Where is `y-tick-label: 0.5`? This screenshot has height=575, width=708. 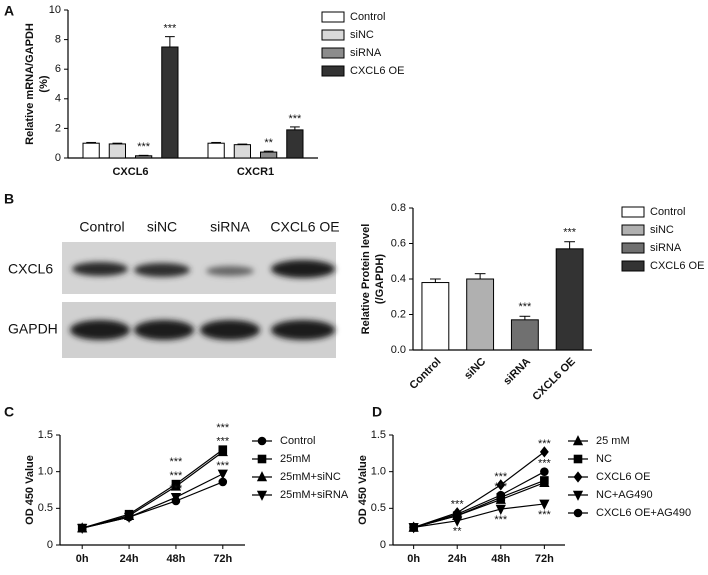 y-tick-label: 0.5 is located at coordinates (378, 508).